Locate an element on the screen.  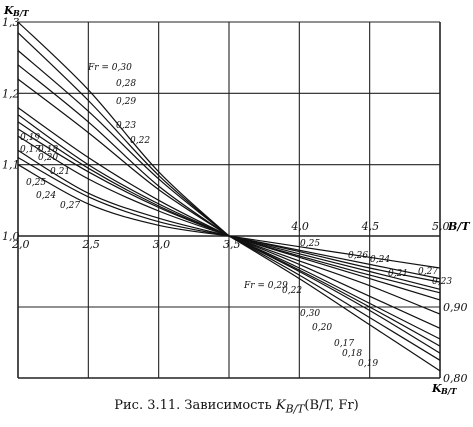
caption-symbol: K is located at coordinates (280, 405).